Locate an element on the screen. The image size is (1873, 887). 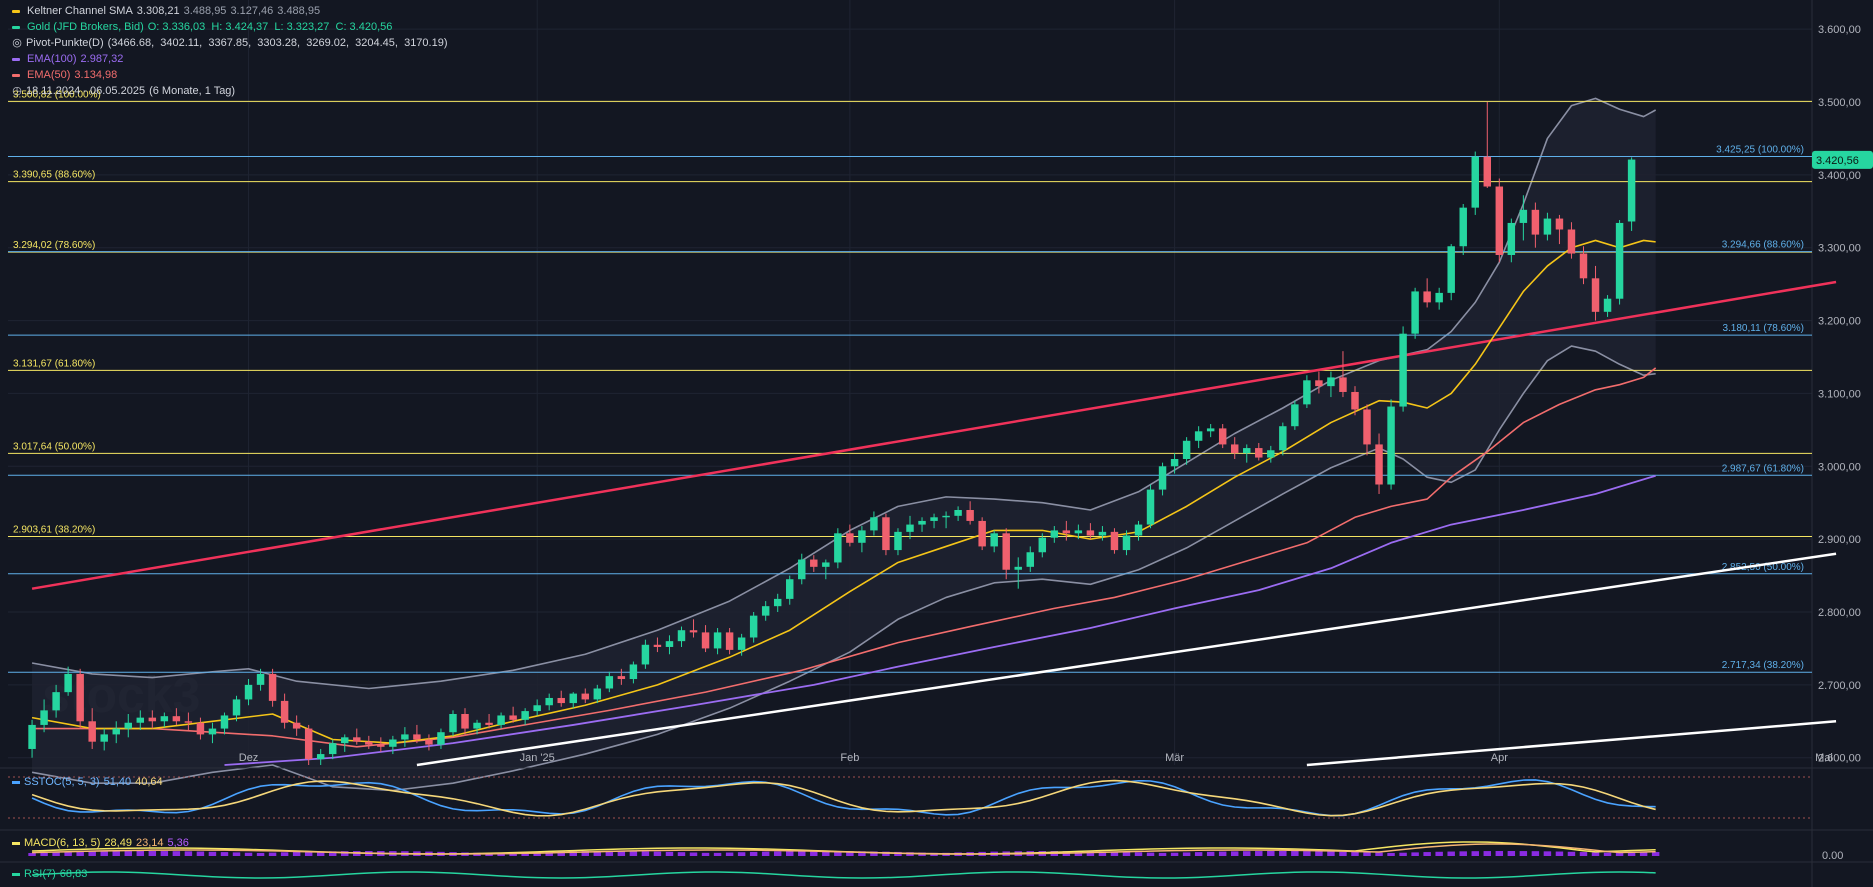
rsi-legend: RSI(7) 68,83 is located at coordinates (49, 874).